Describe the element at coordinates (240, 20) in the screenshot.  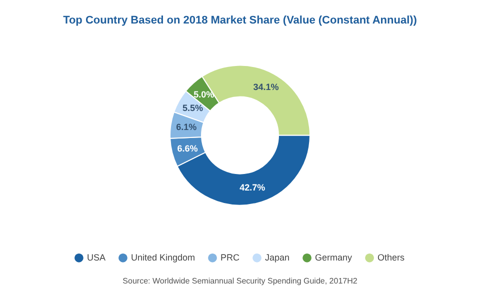
I see `chart-title: Top Country Based on 2018 Market Share (Value (Constant Annual))` at that location.